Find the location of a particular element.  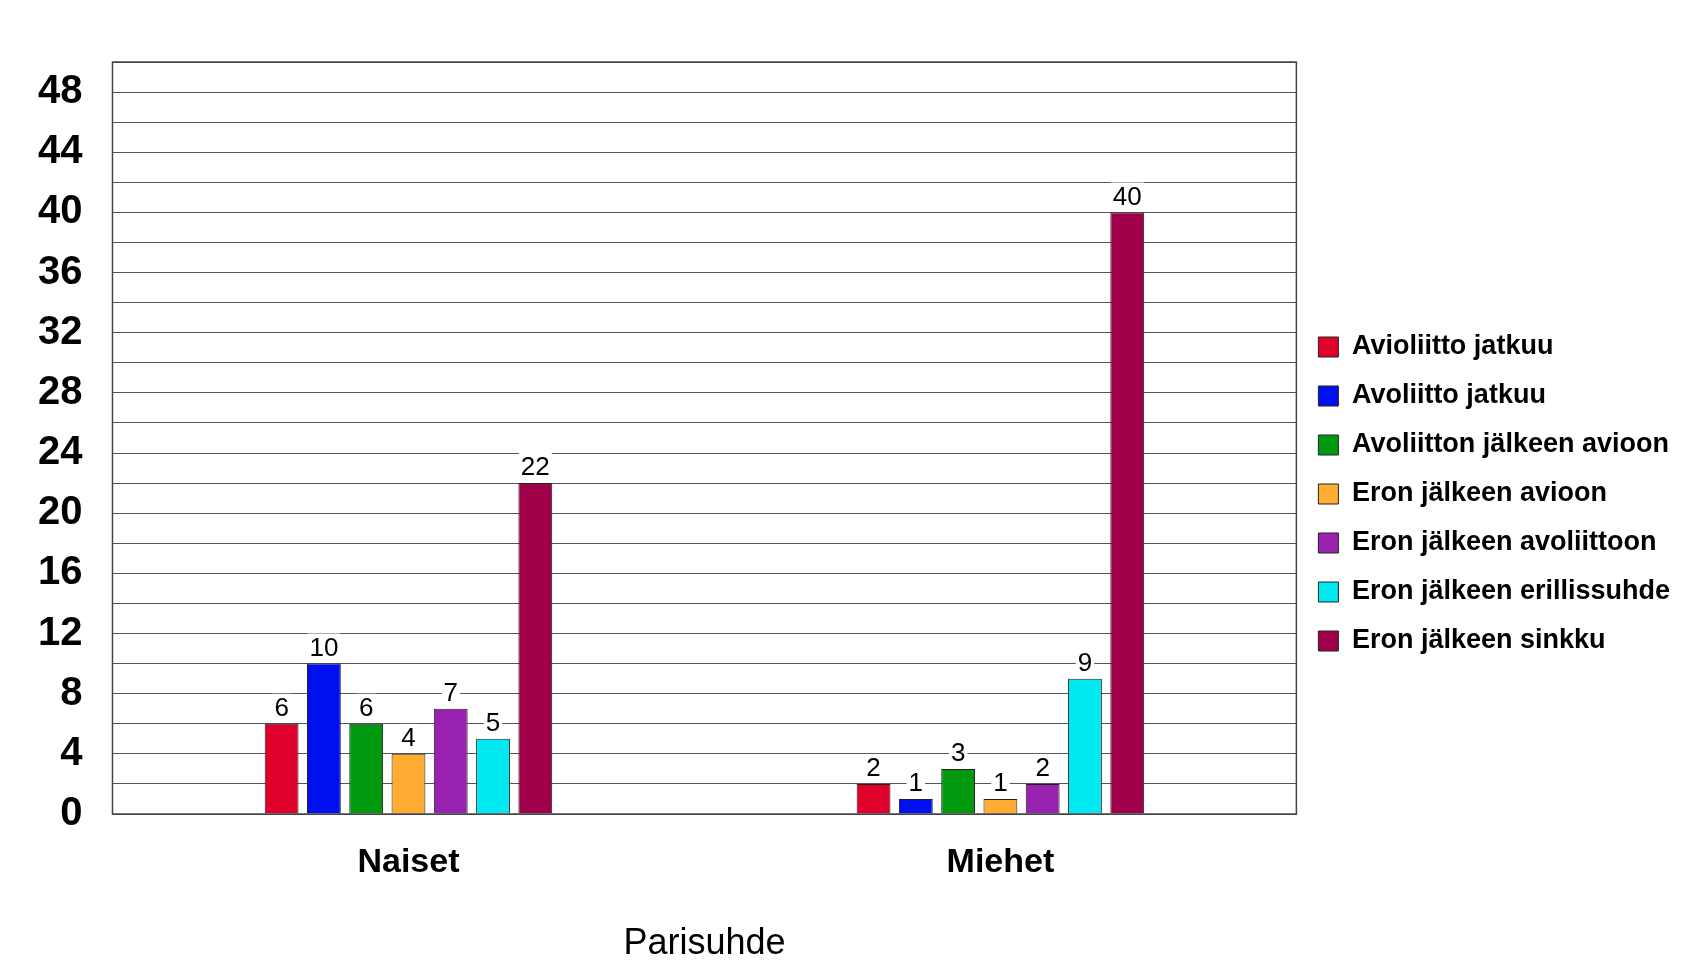

legend-label: Eron jälkeen avioon is located at coordinates (1479, 492).